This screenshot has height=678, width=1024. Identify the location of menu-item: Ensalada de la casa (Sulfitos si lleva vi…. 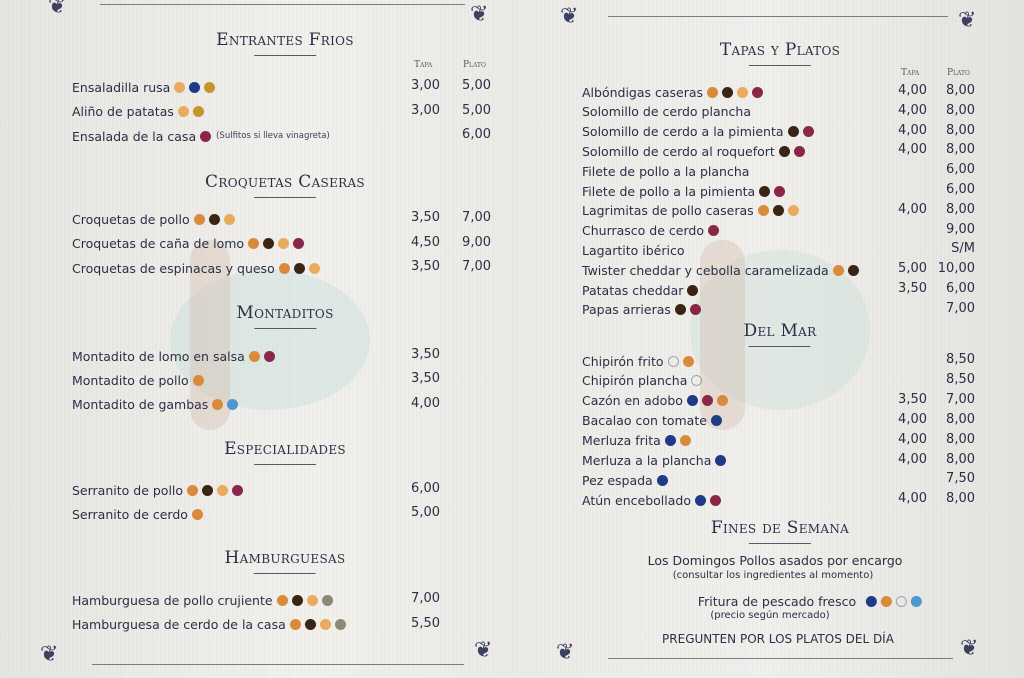
(201, 136).